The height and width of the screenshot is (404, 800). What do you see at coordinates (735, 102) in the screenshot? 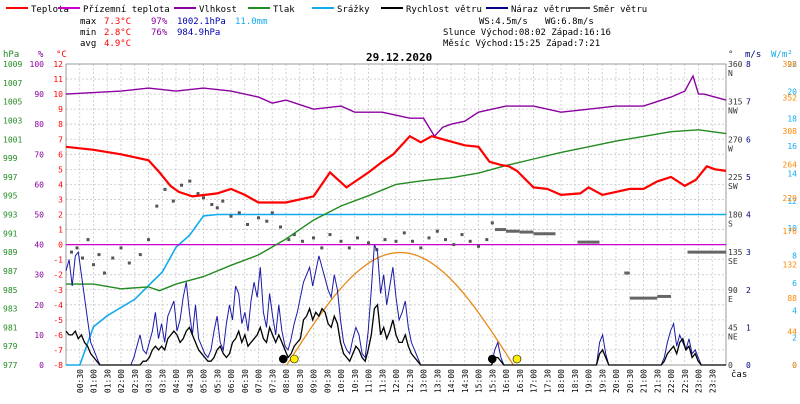
I see `dir-tick: 315` at bounding box center [735, 102].